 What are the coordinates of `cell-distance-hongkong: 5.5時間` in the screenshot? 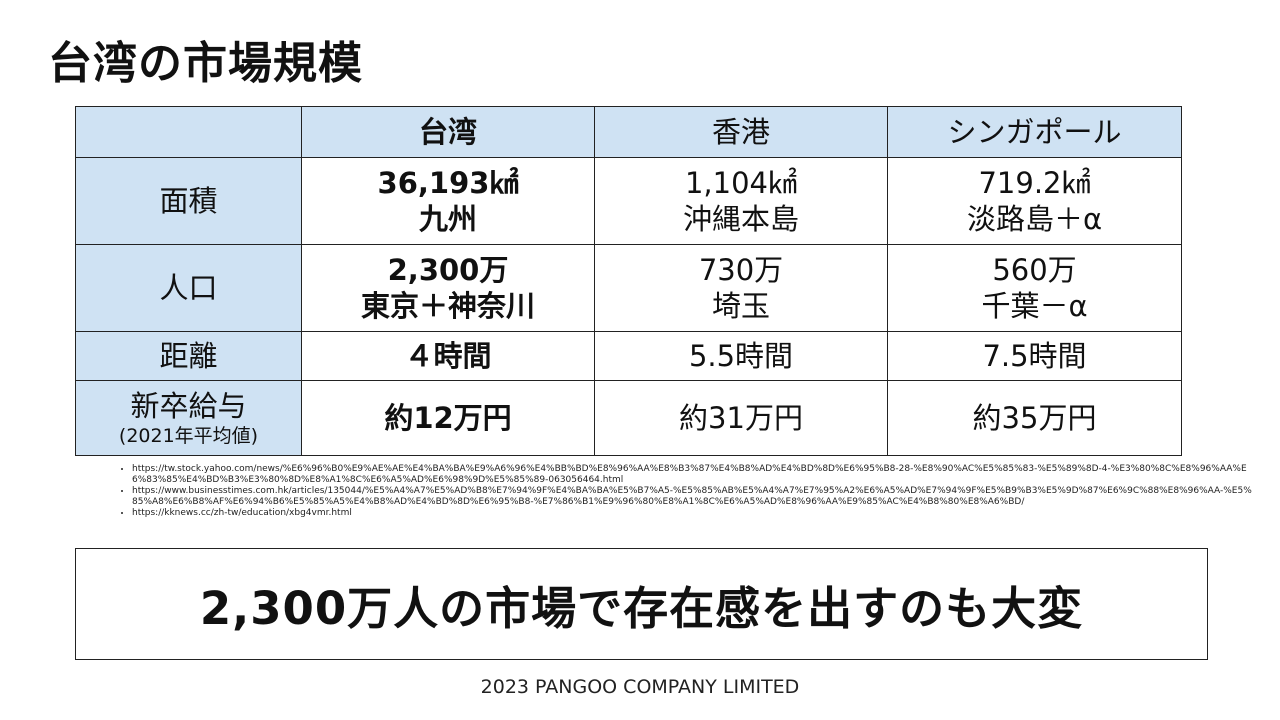 It's located at (741, 356).